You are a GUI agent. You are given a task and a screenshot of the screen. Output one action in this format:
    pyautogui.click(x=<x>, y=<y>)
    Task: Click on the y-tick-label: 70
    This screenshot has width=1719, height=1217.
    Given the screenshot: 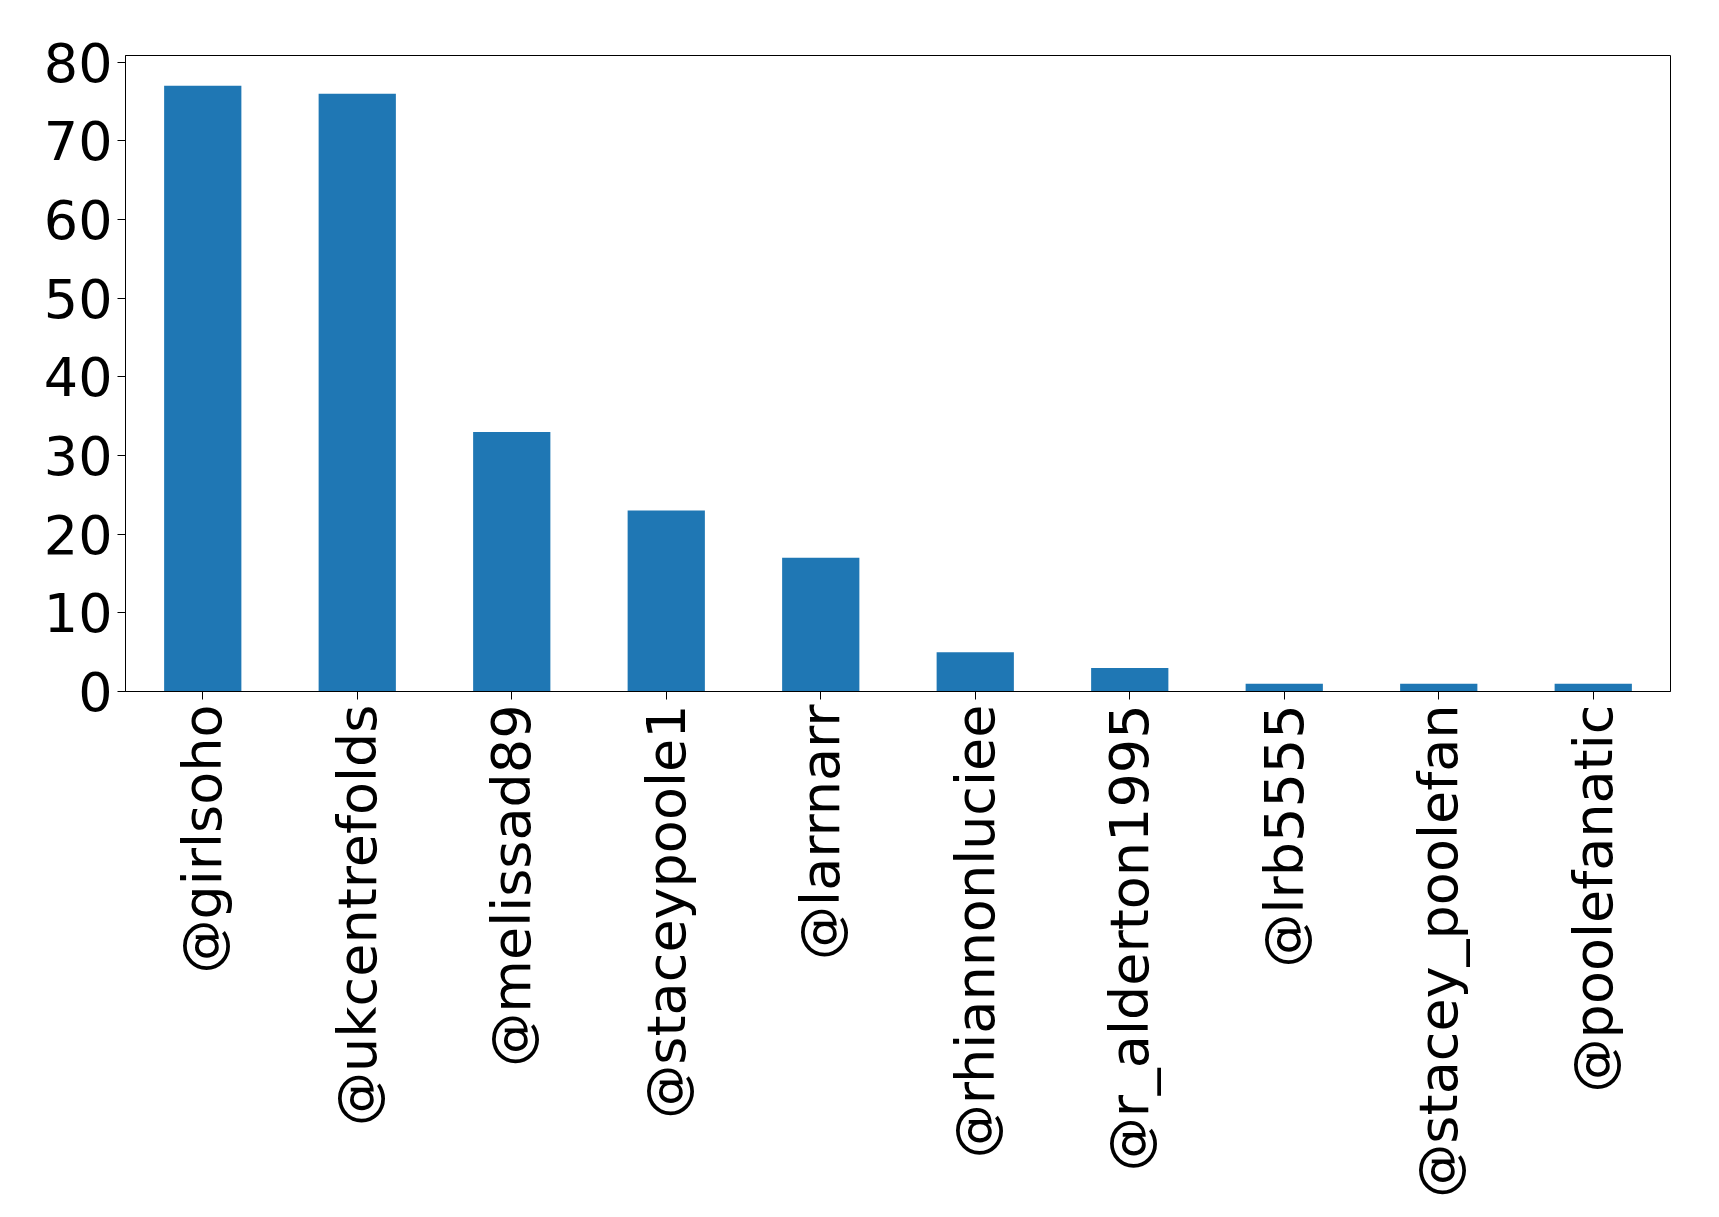 What is the action you would take?
    pyautogui.click(x=78, y=142)
    